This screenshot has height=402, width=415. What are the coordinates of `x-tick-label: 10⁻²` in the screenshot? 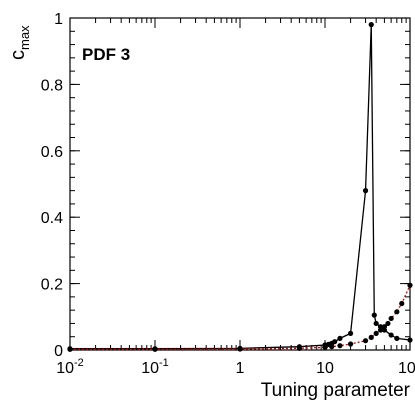 It's located at (70, 367).